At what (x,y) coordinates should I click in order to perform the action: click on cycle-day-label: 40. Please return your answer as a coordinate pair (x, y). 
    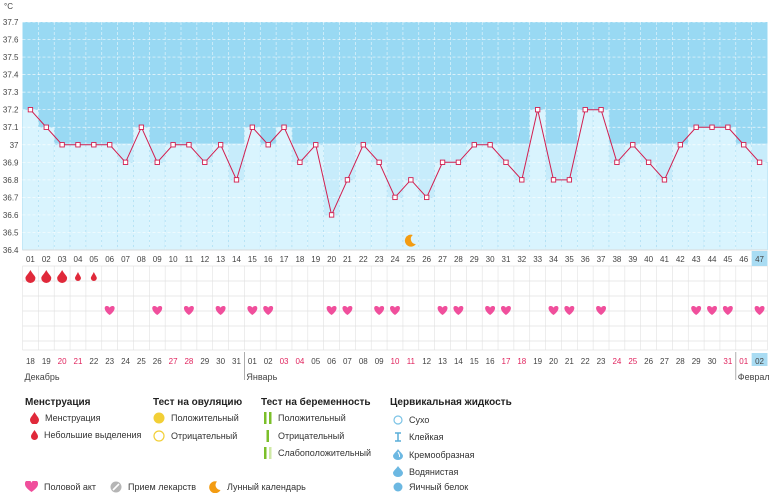
    Looking at the image, I should click on (648, 259).